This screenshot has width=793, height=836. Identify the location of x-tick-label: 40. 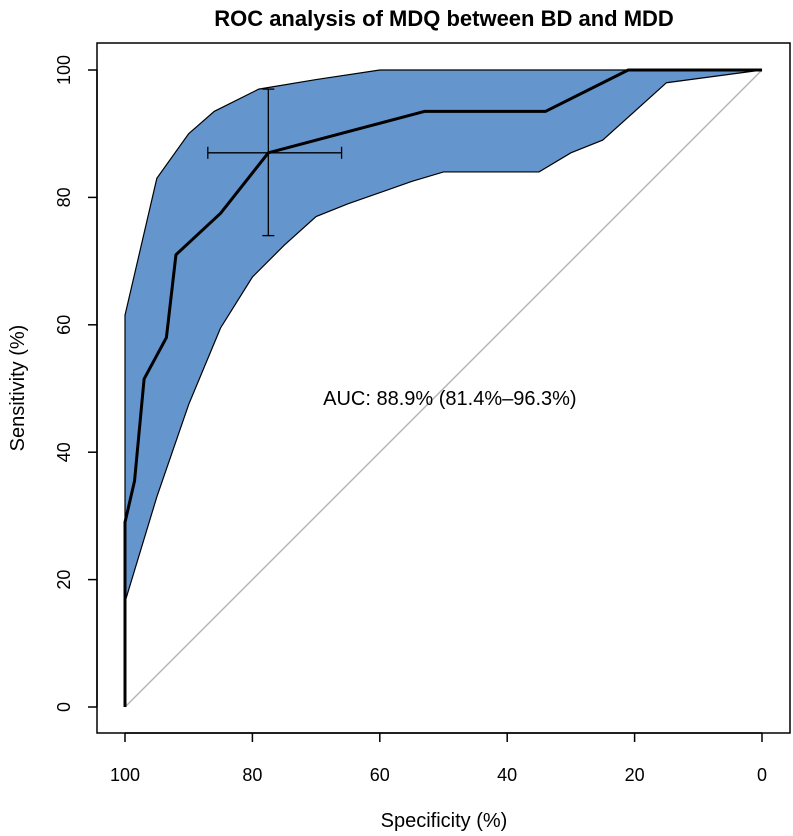
(507, 775).